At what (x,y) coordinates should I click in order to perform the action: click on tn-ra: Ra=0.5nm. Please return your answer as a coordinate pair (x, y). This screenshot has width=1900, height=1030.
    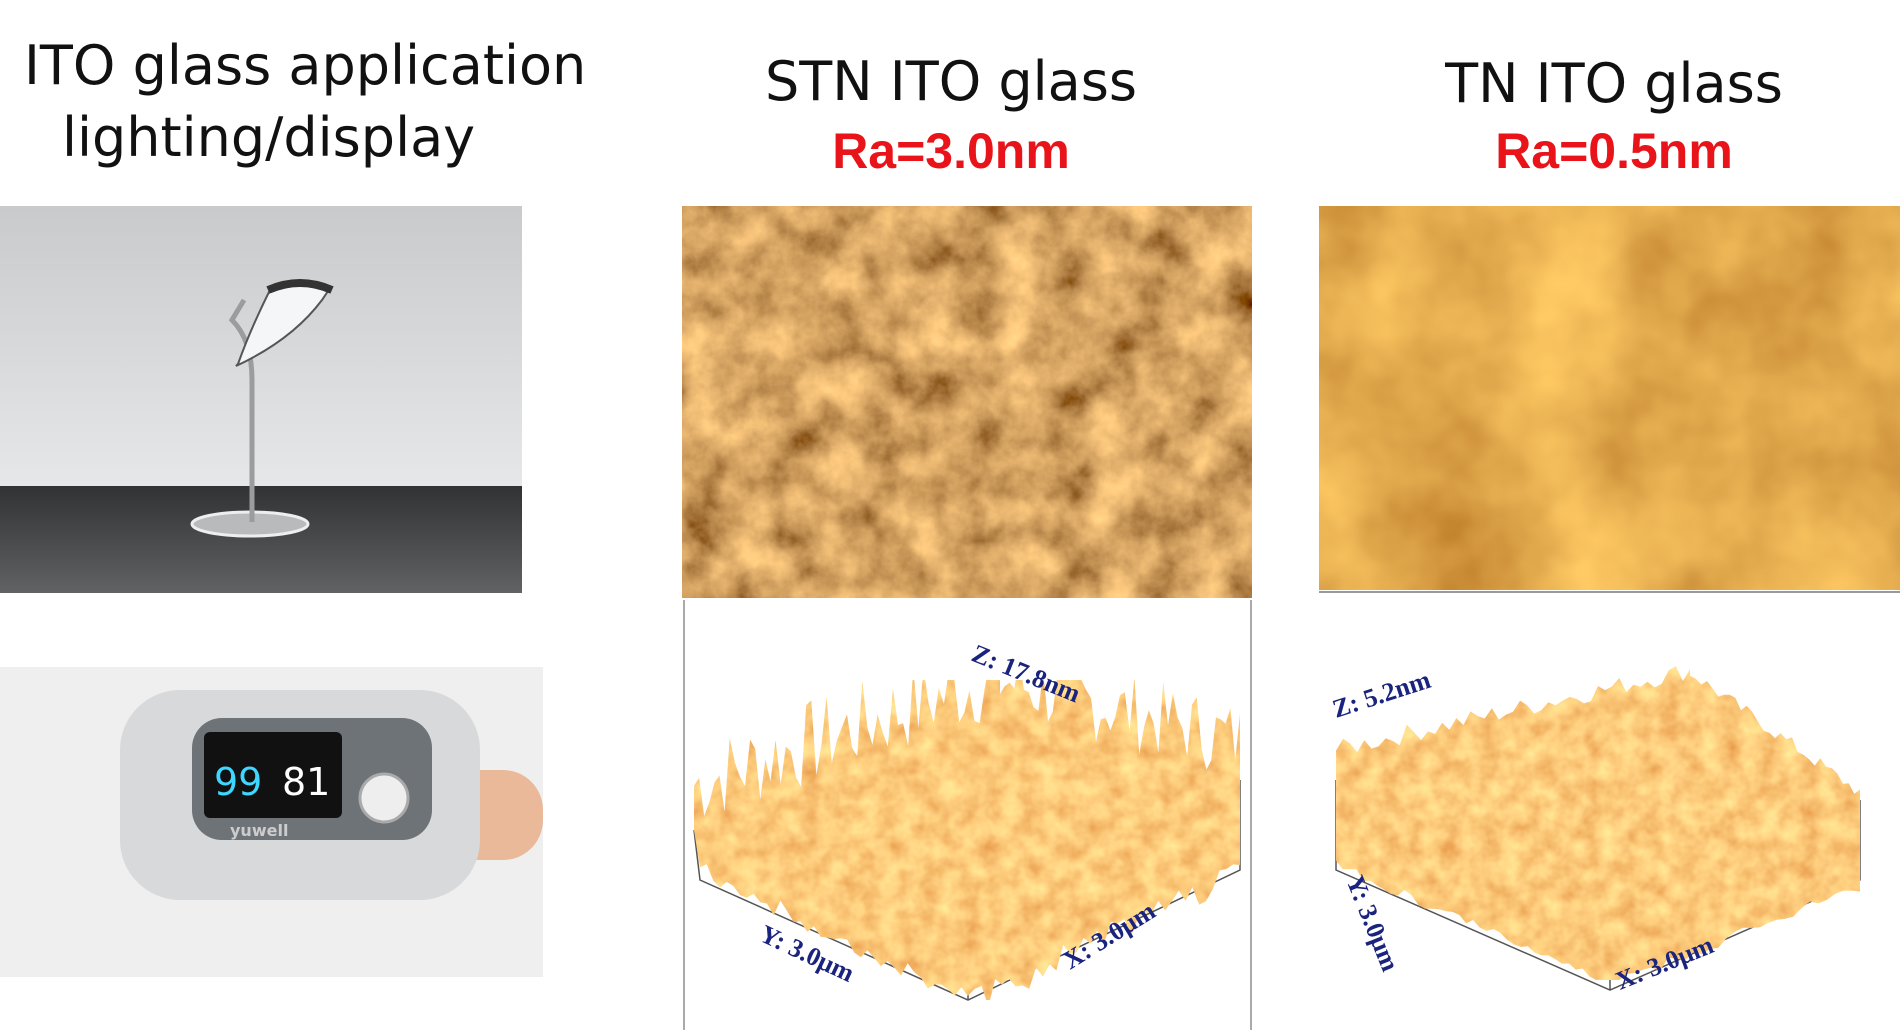
    Looking at the image, I should click on (1614, 151).